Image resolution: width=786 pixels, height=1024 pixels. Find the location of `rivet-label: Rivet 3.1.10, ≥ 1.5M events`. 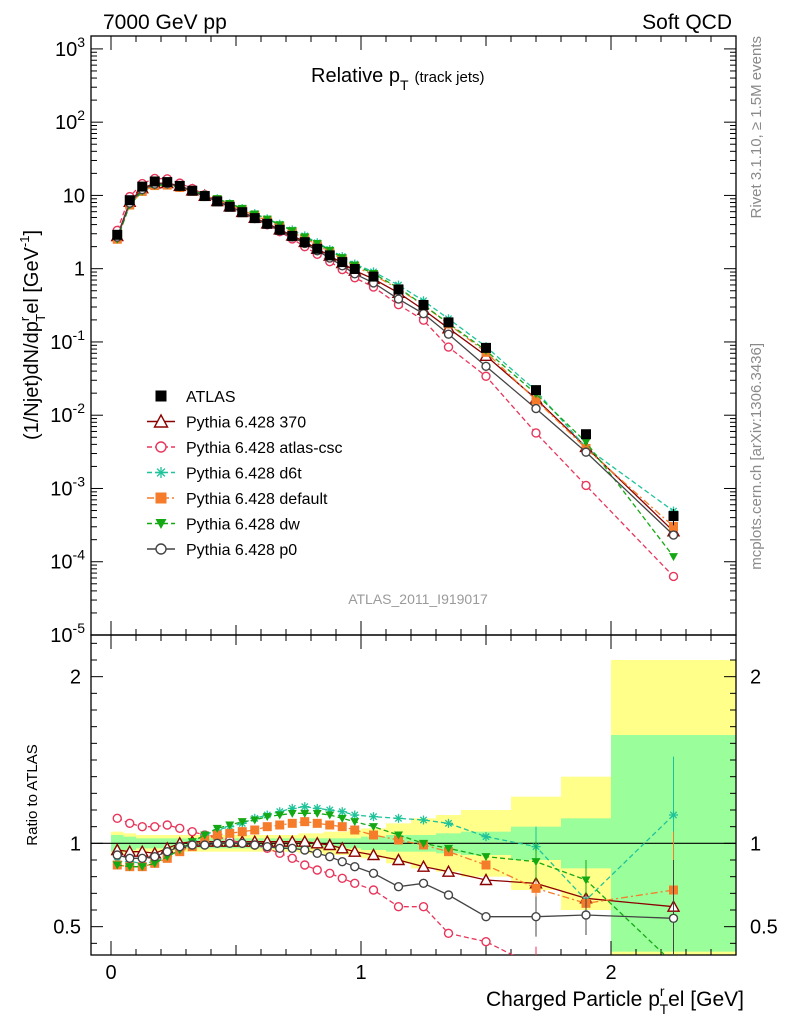

rivet-label: Rivet 3.1.10, ≥ 1.5M events is located at coordinates (756, 127).